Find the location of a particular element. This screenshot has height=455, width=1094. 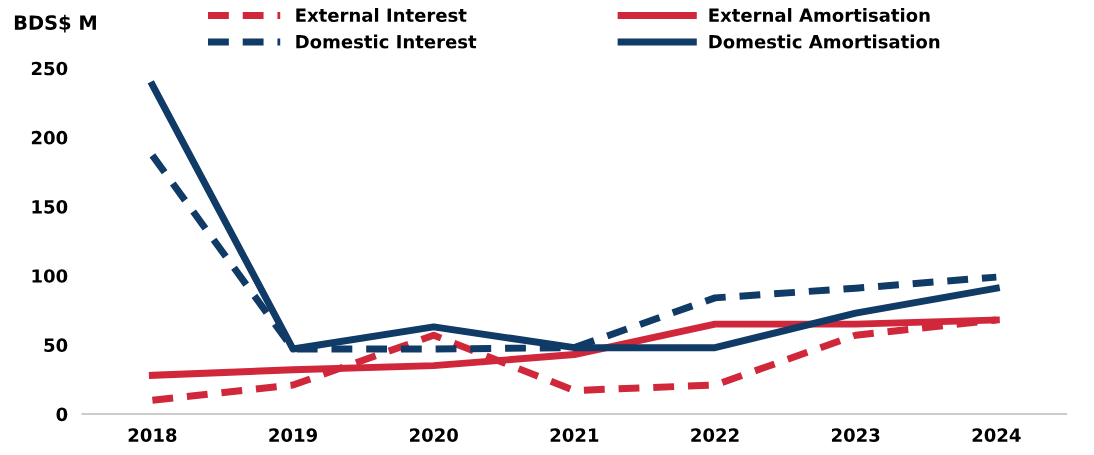

x-tick-label: 2020 is located at coordinates (433, 435).